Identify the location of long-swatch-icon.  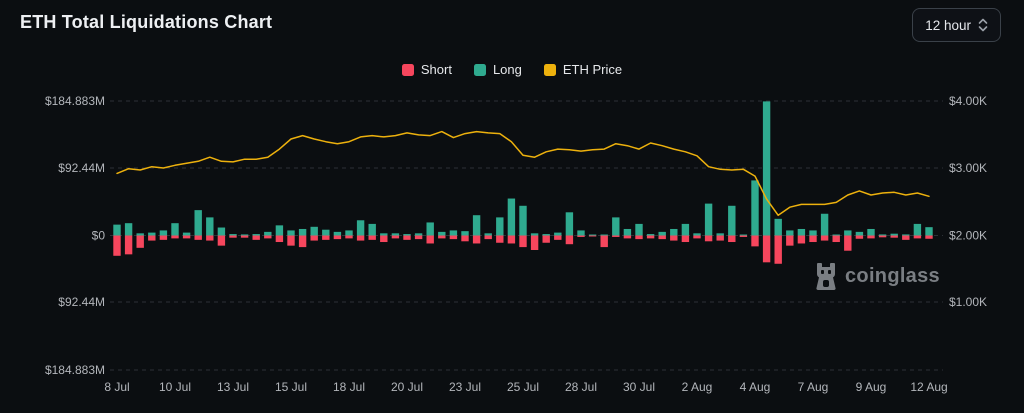
(479, 69).